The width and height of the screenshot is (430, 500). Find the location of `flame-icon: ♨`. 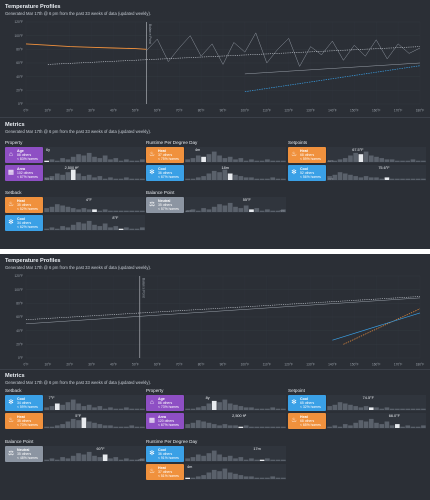

flame-icon: ♨ is located at coordinates (11, 204).